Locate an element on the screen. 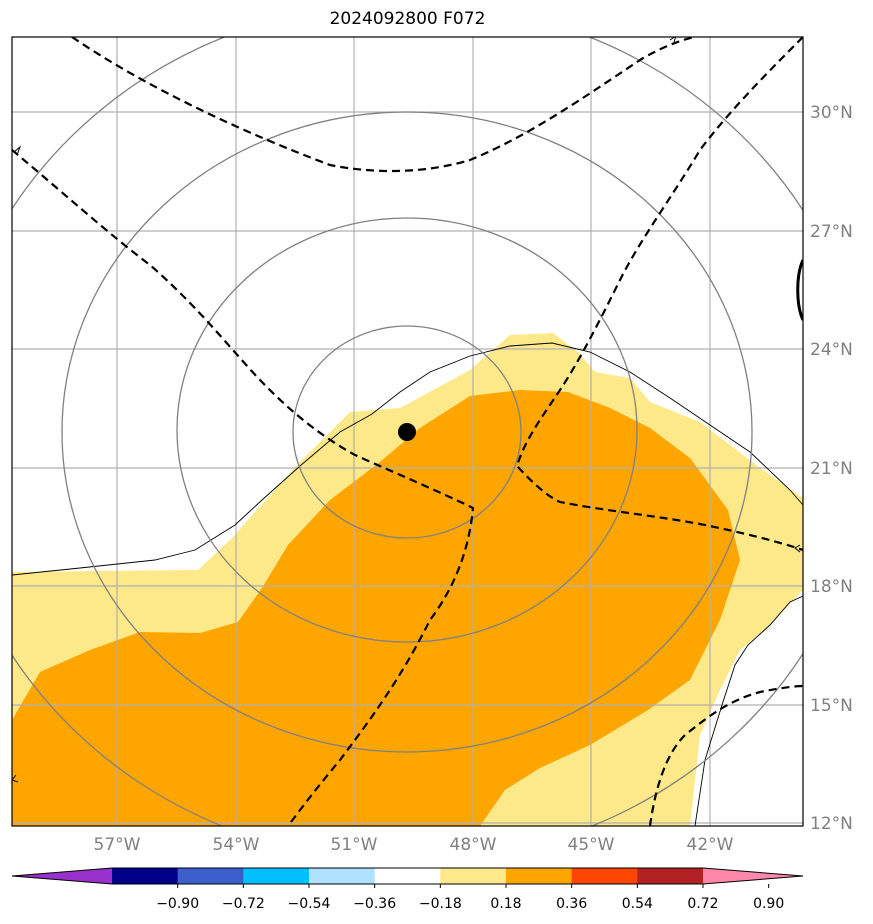 The image size is (873, 924). latitude-labels: 30°N 27°N 24°N 21°N 18°N 15°N 12°N is located at coordinates (831, 468).